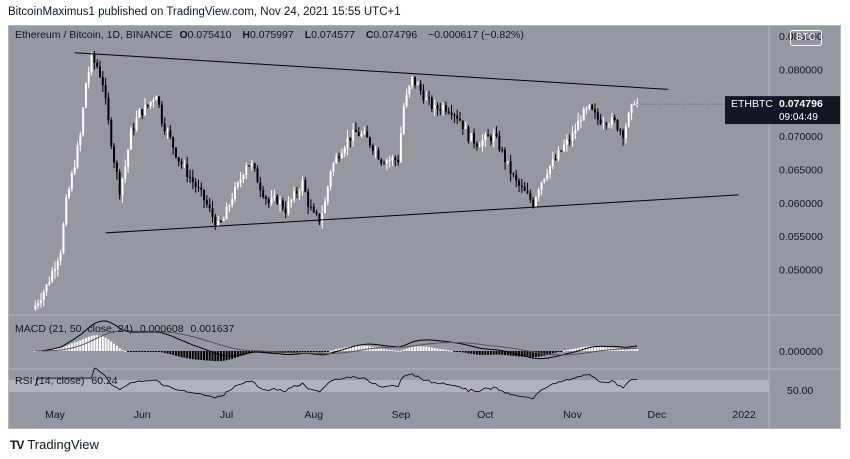 This screenshot has width=850, height=459. I want to click on price-tag-price: 0.074796, so click(801, 104).